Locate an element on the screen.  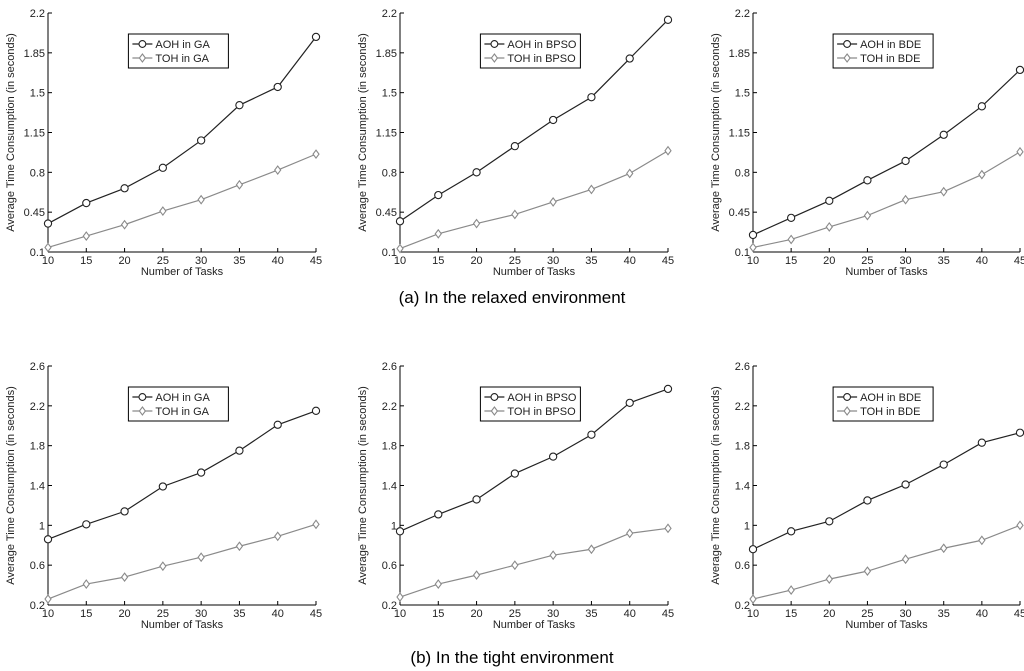
y-tick-label: 0.8 is located at coordinates (37, 173).